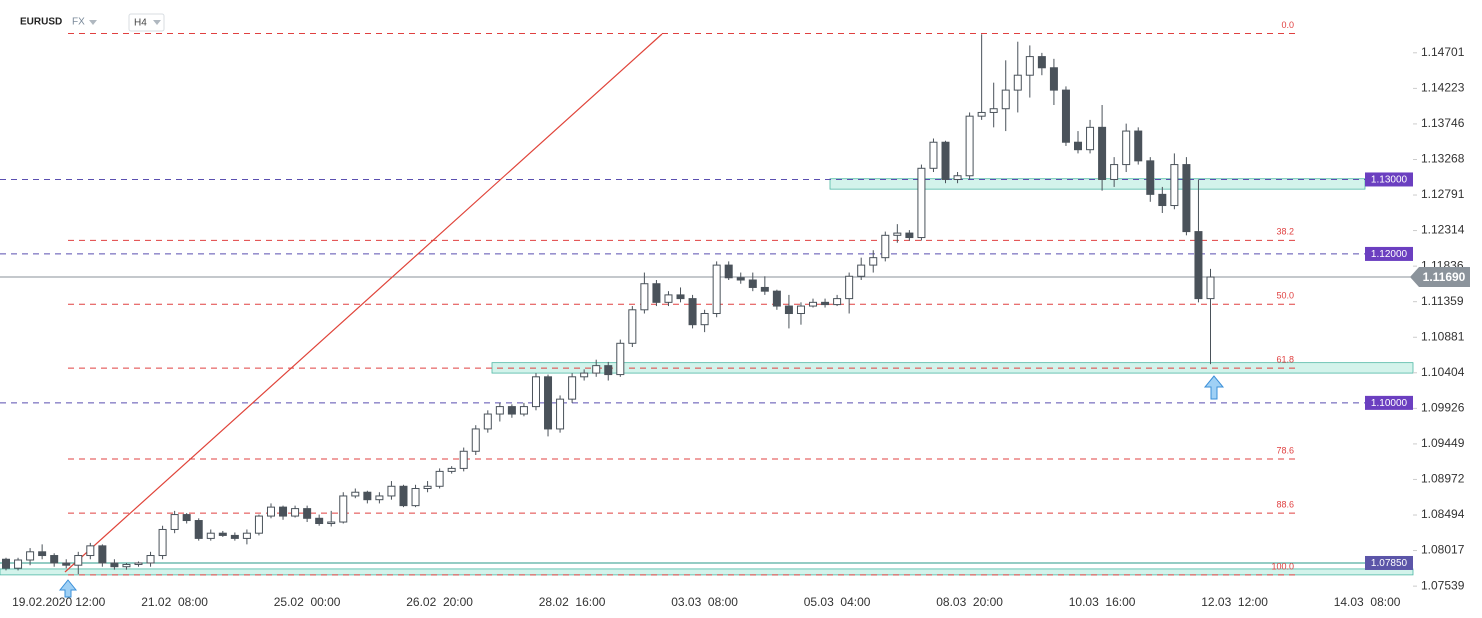  I want to click on x-tick-label: 25.02 00:00, so click(307, 602).